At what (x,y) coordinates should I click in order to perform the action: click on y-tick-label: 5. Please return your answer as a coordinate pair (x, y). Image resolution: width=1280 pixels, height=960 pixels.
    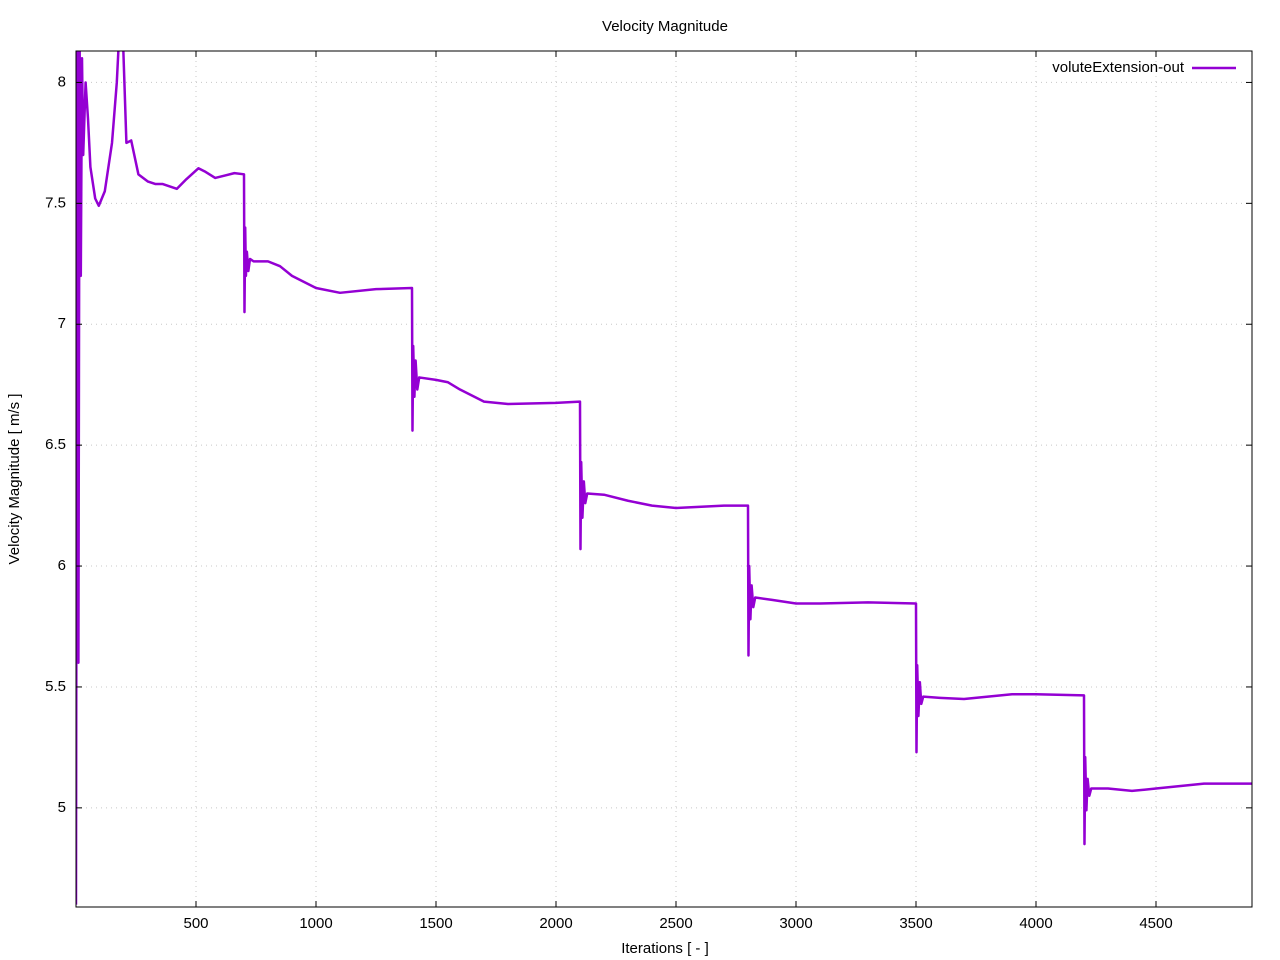
    Looking at the image, I should click on (62, 807).